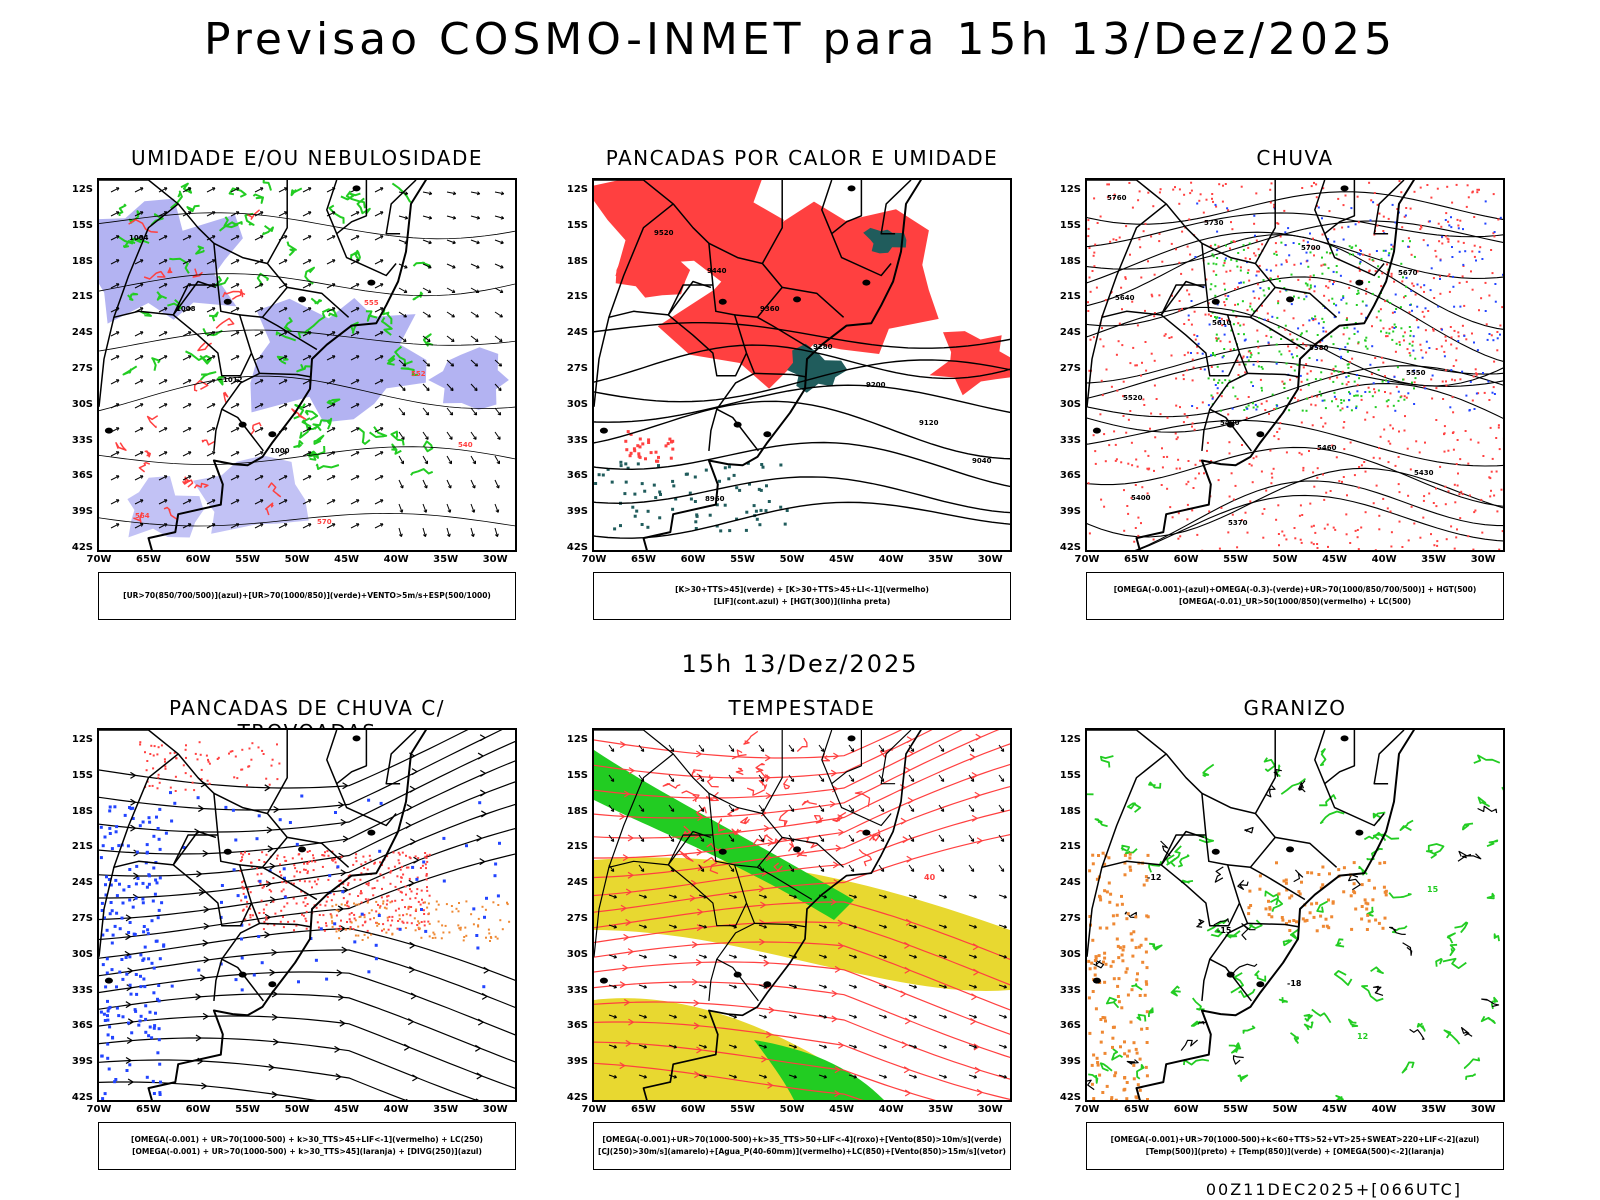 Image resolution: width=1600 pixels, height=1200 pixels. I want to click on contour-label: 5610, so click(1222, 323).